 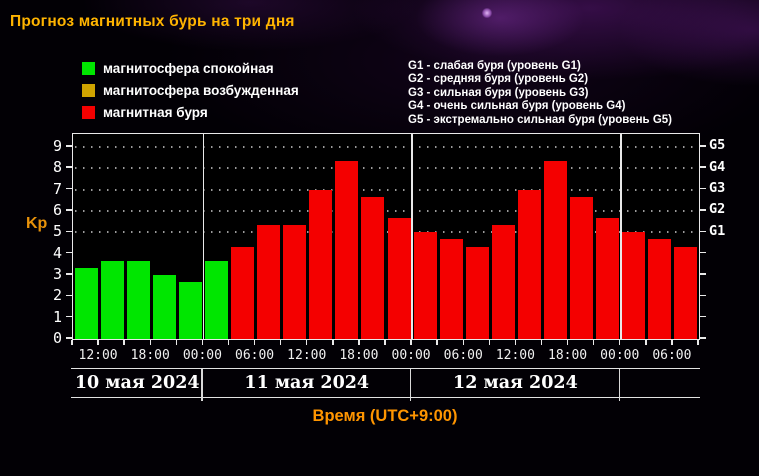 What do you see at coordinates (57, 295) in the screenshot?
I see `y-tick-label: 2` at bounding box center [57, 295].